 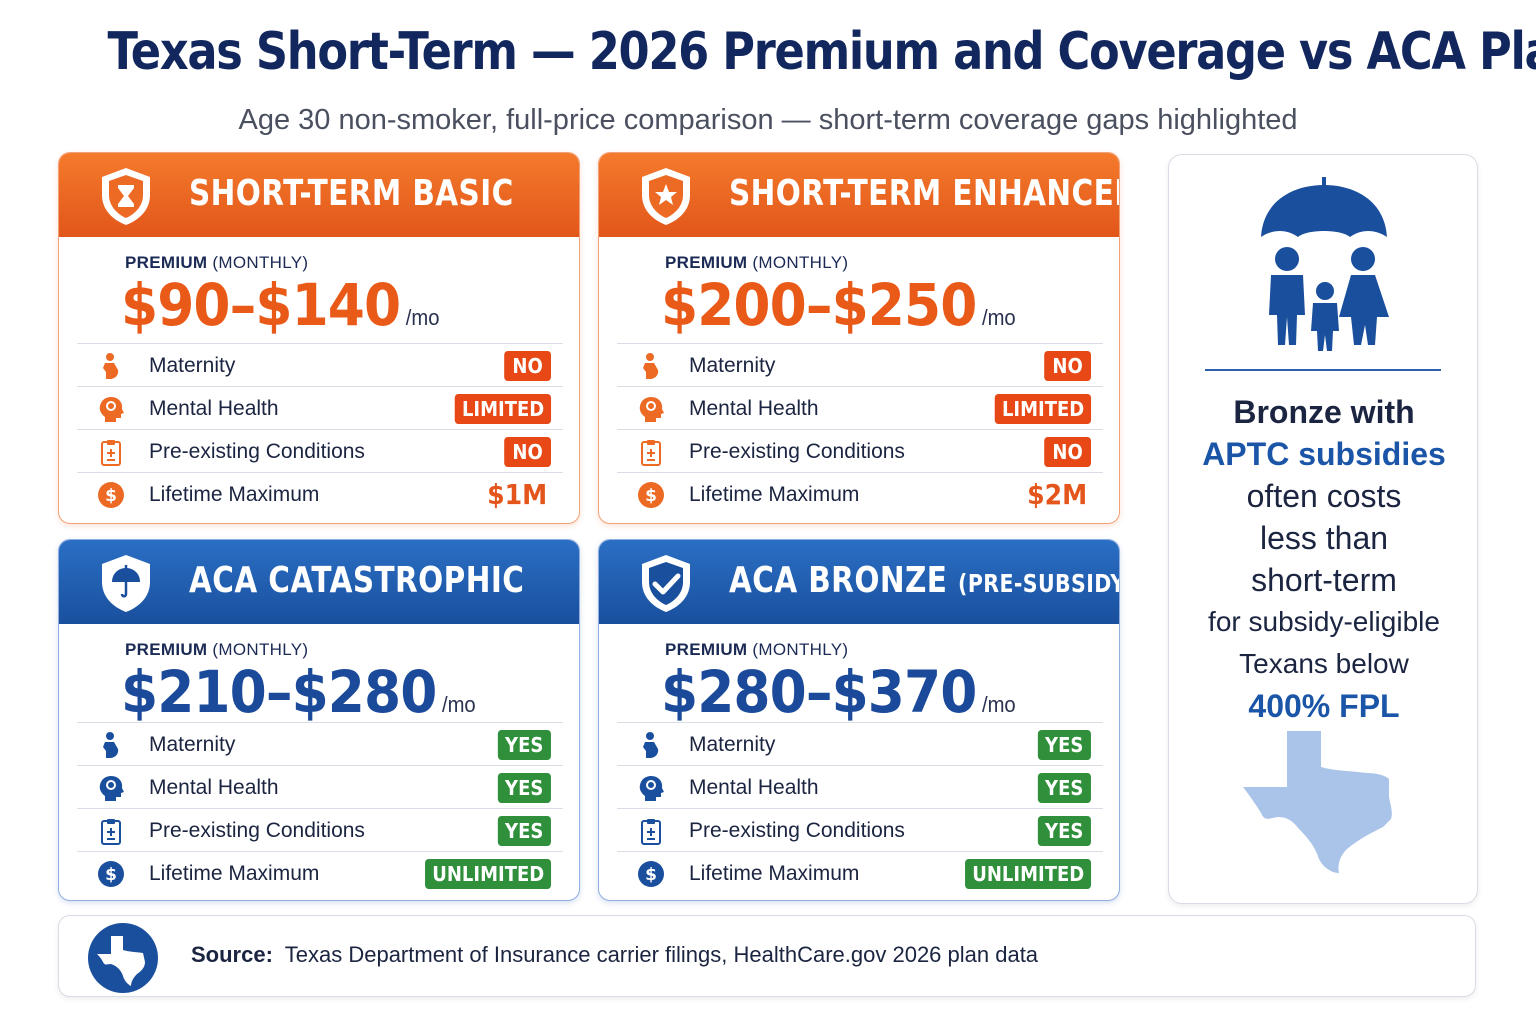 What do you see at coordinates (1325, 264) in the screenshot?
I see `umbrella-family-icon` at bounding box center [1325, 264].